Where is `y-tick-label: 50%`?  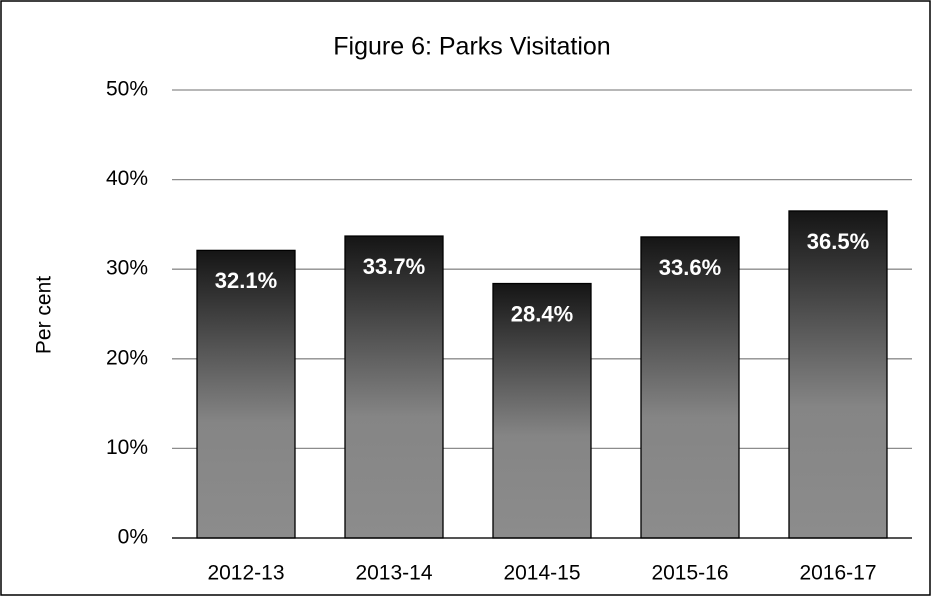
y-tick-label: 50% is located at coordinates (127, 89).